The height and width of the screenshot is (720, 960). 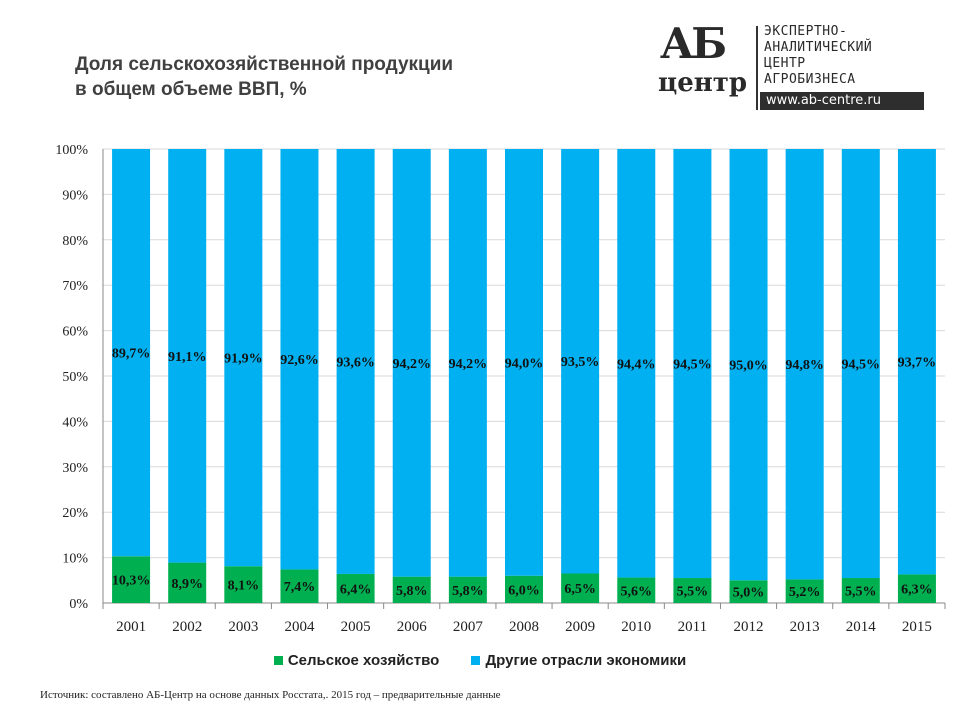 I want to click on y-tick-label: 50%, so click(x=75, y=377).